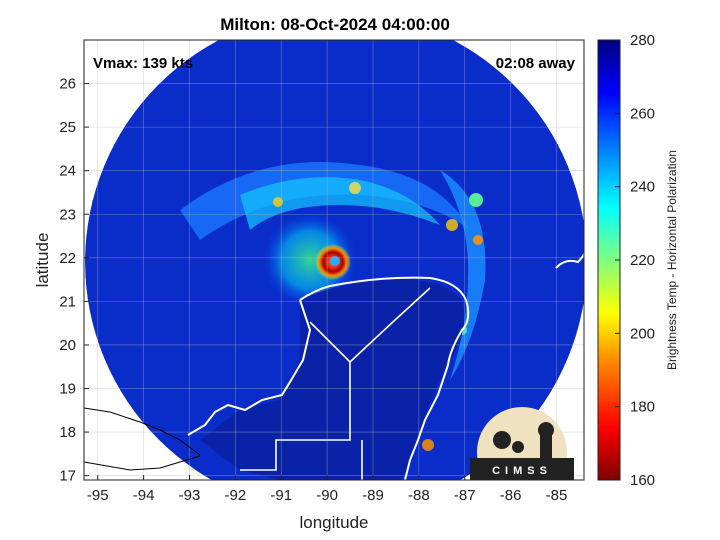 The image size is (720, 540). I want to click on x-axis: -95 -94 -93 -92 -91 -90 -89 -88 -87 -86 -85, so click(327, 489).